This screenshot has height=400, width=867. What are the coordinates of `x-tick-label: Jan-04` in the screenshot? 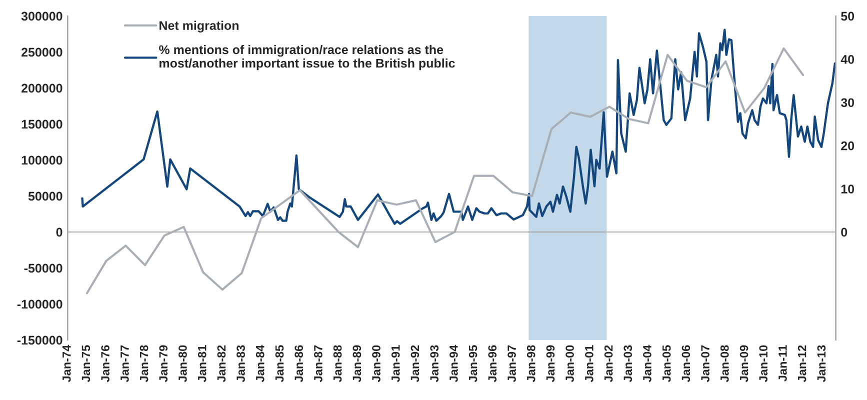 It's located at (647, 363).